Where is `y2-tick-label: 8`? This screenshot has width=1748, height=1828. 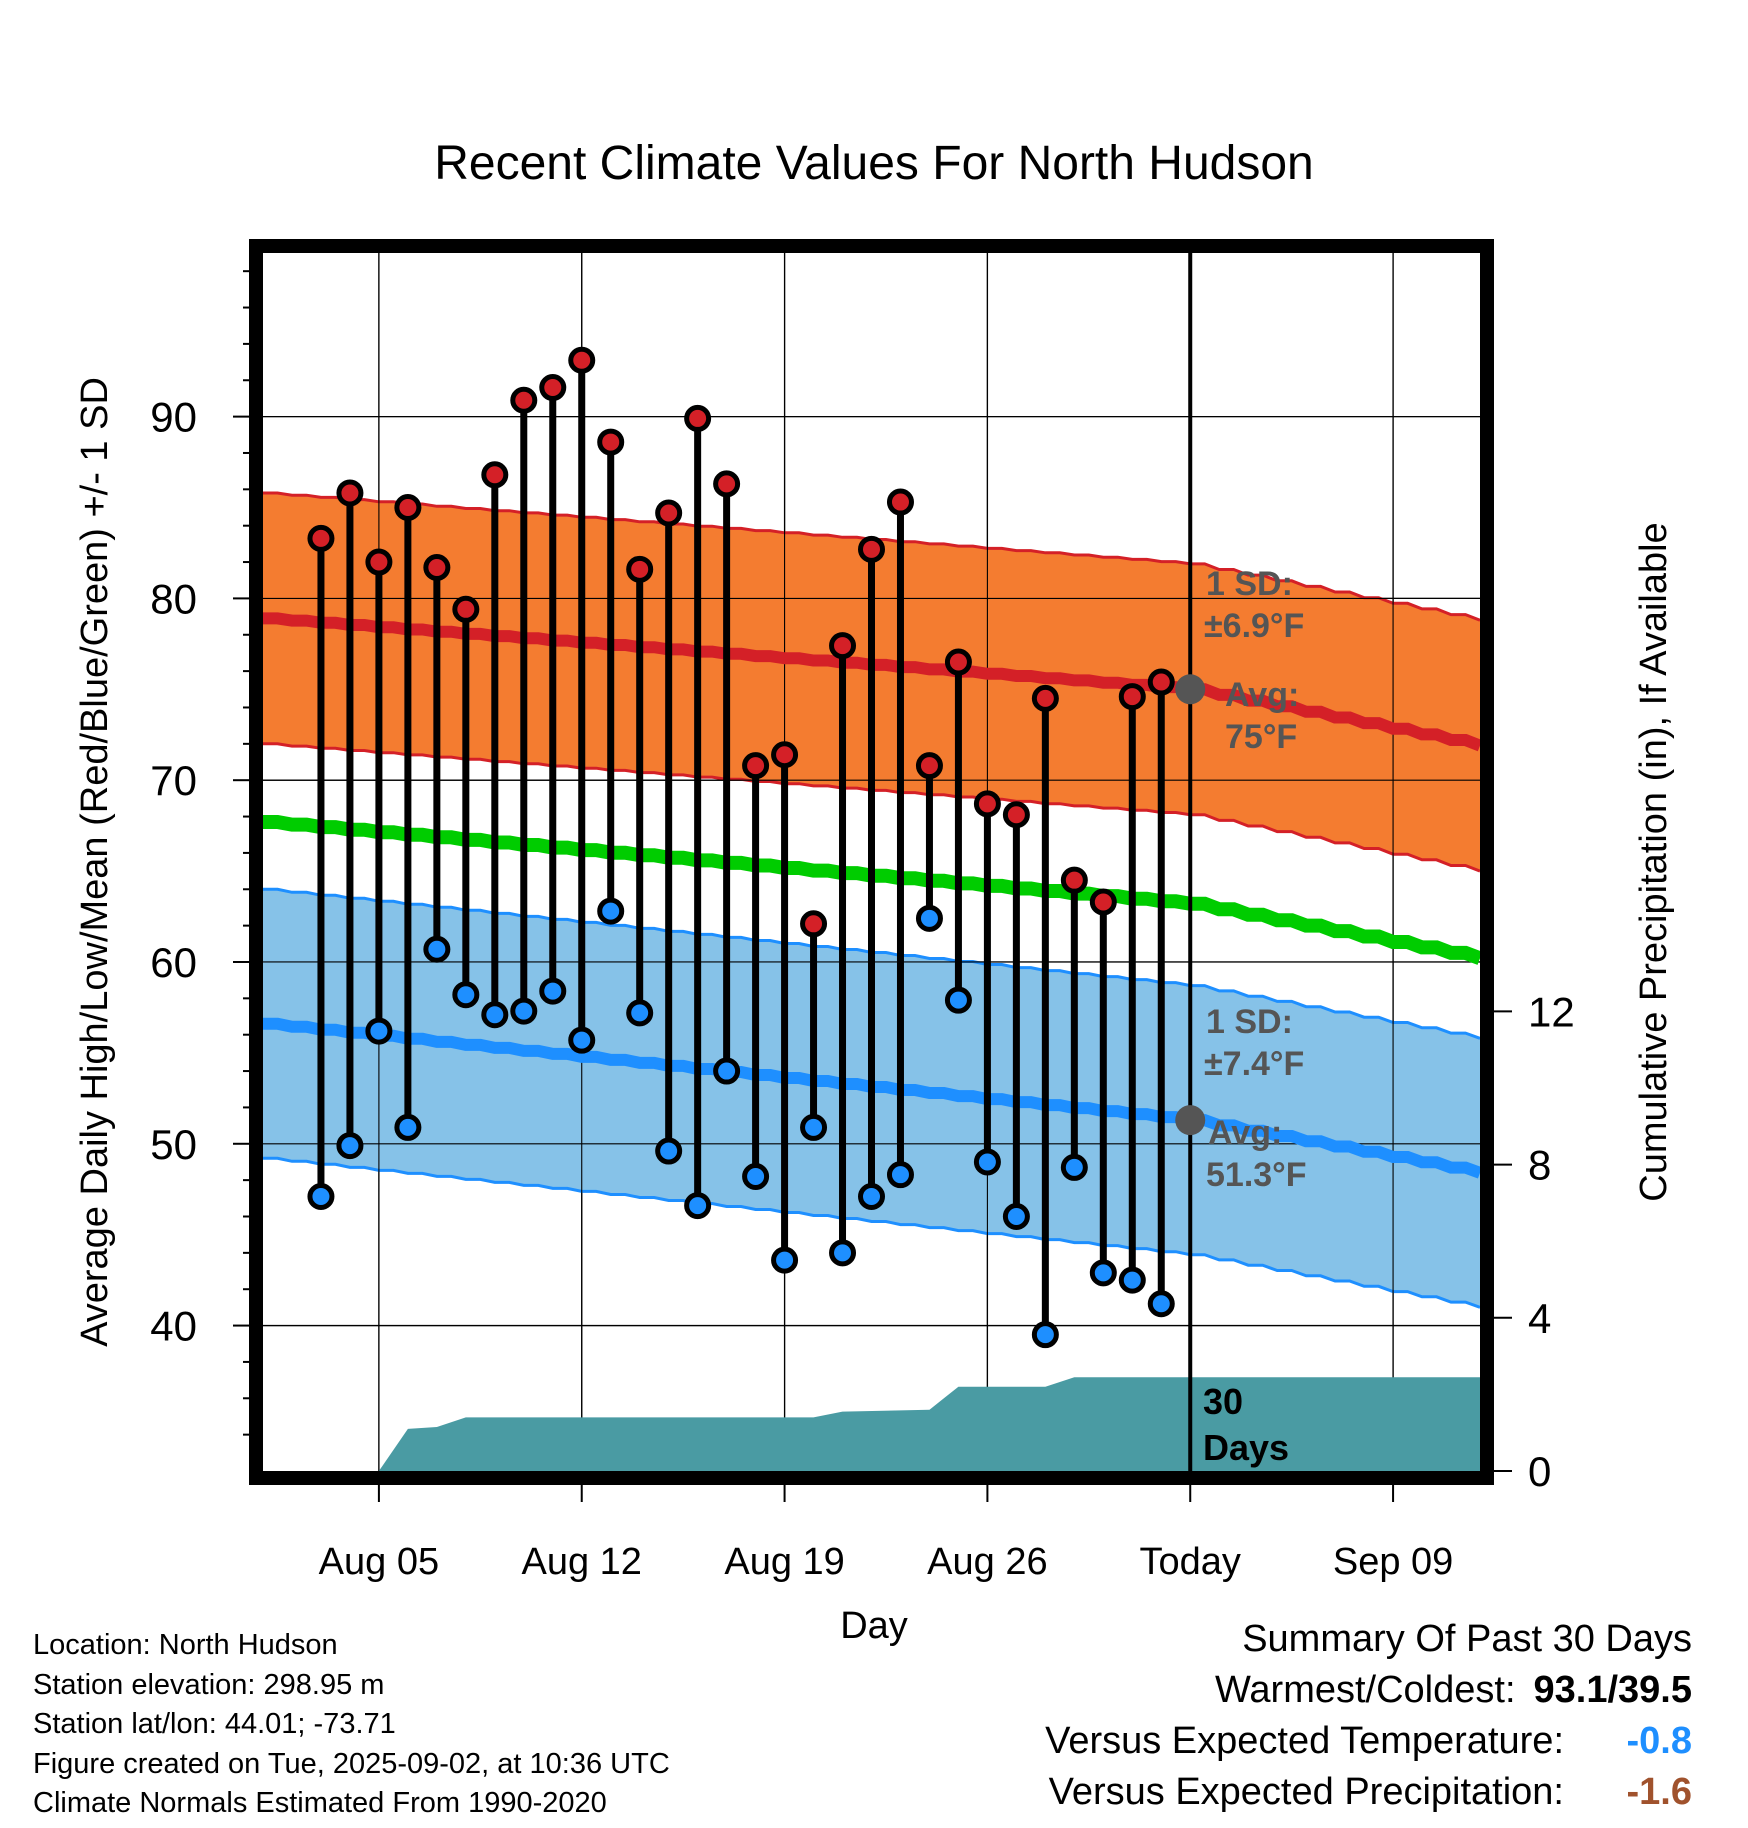
y2-tick-label: 8 is located at coordinates (1539, 1165).